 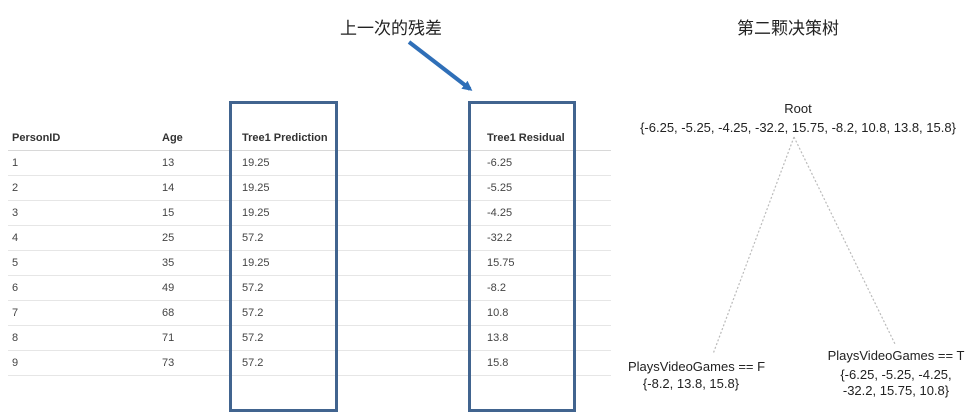 I want to click on cell-personid: 4, so click(x=83, y=238).